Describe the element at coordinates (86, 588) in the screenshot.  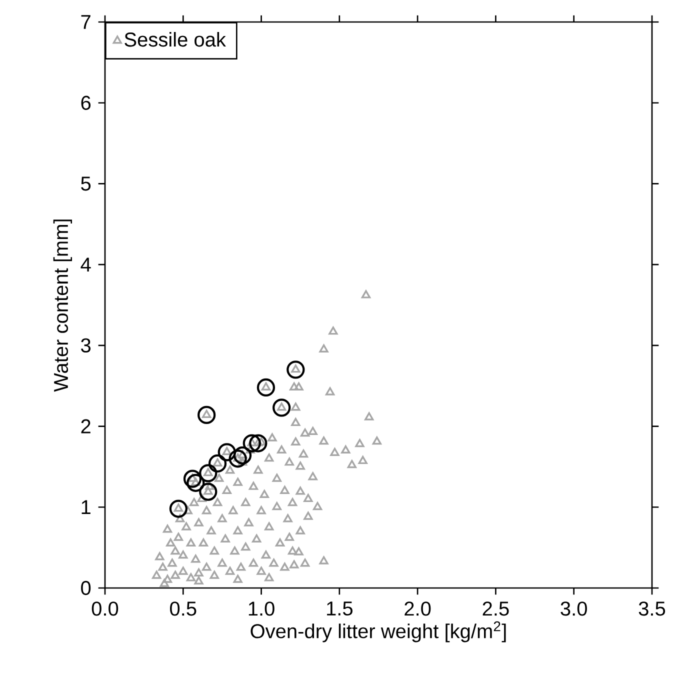
I see `y-tick-label: 0` at that location.